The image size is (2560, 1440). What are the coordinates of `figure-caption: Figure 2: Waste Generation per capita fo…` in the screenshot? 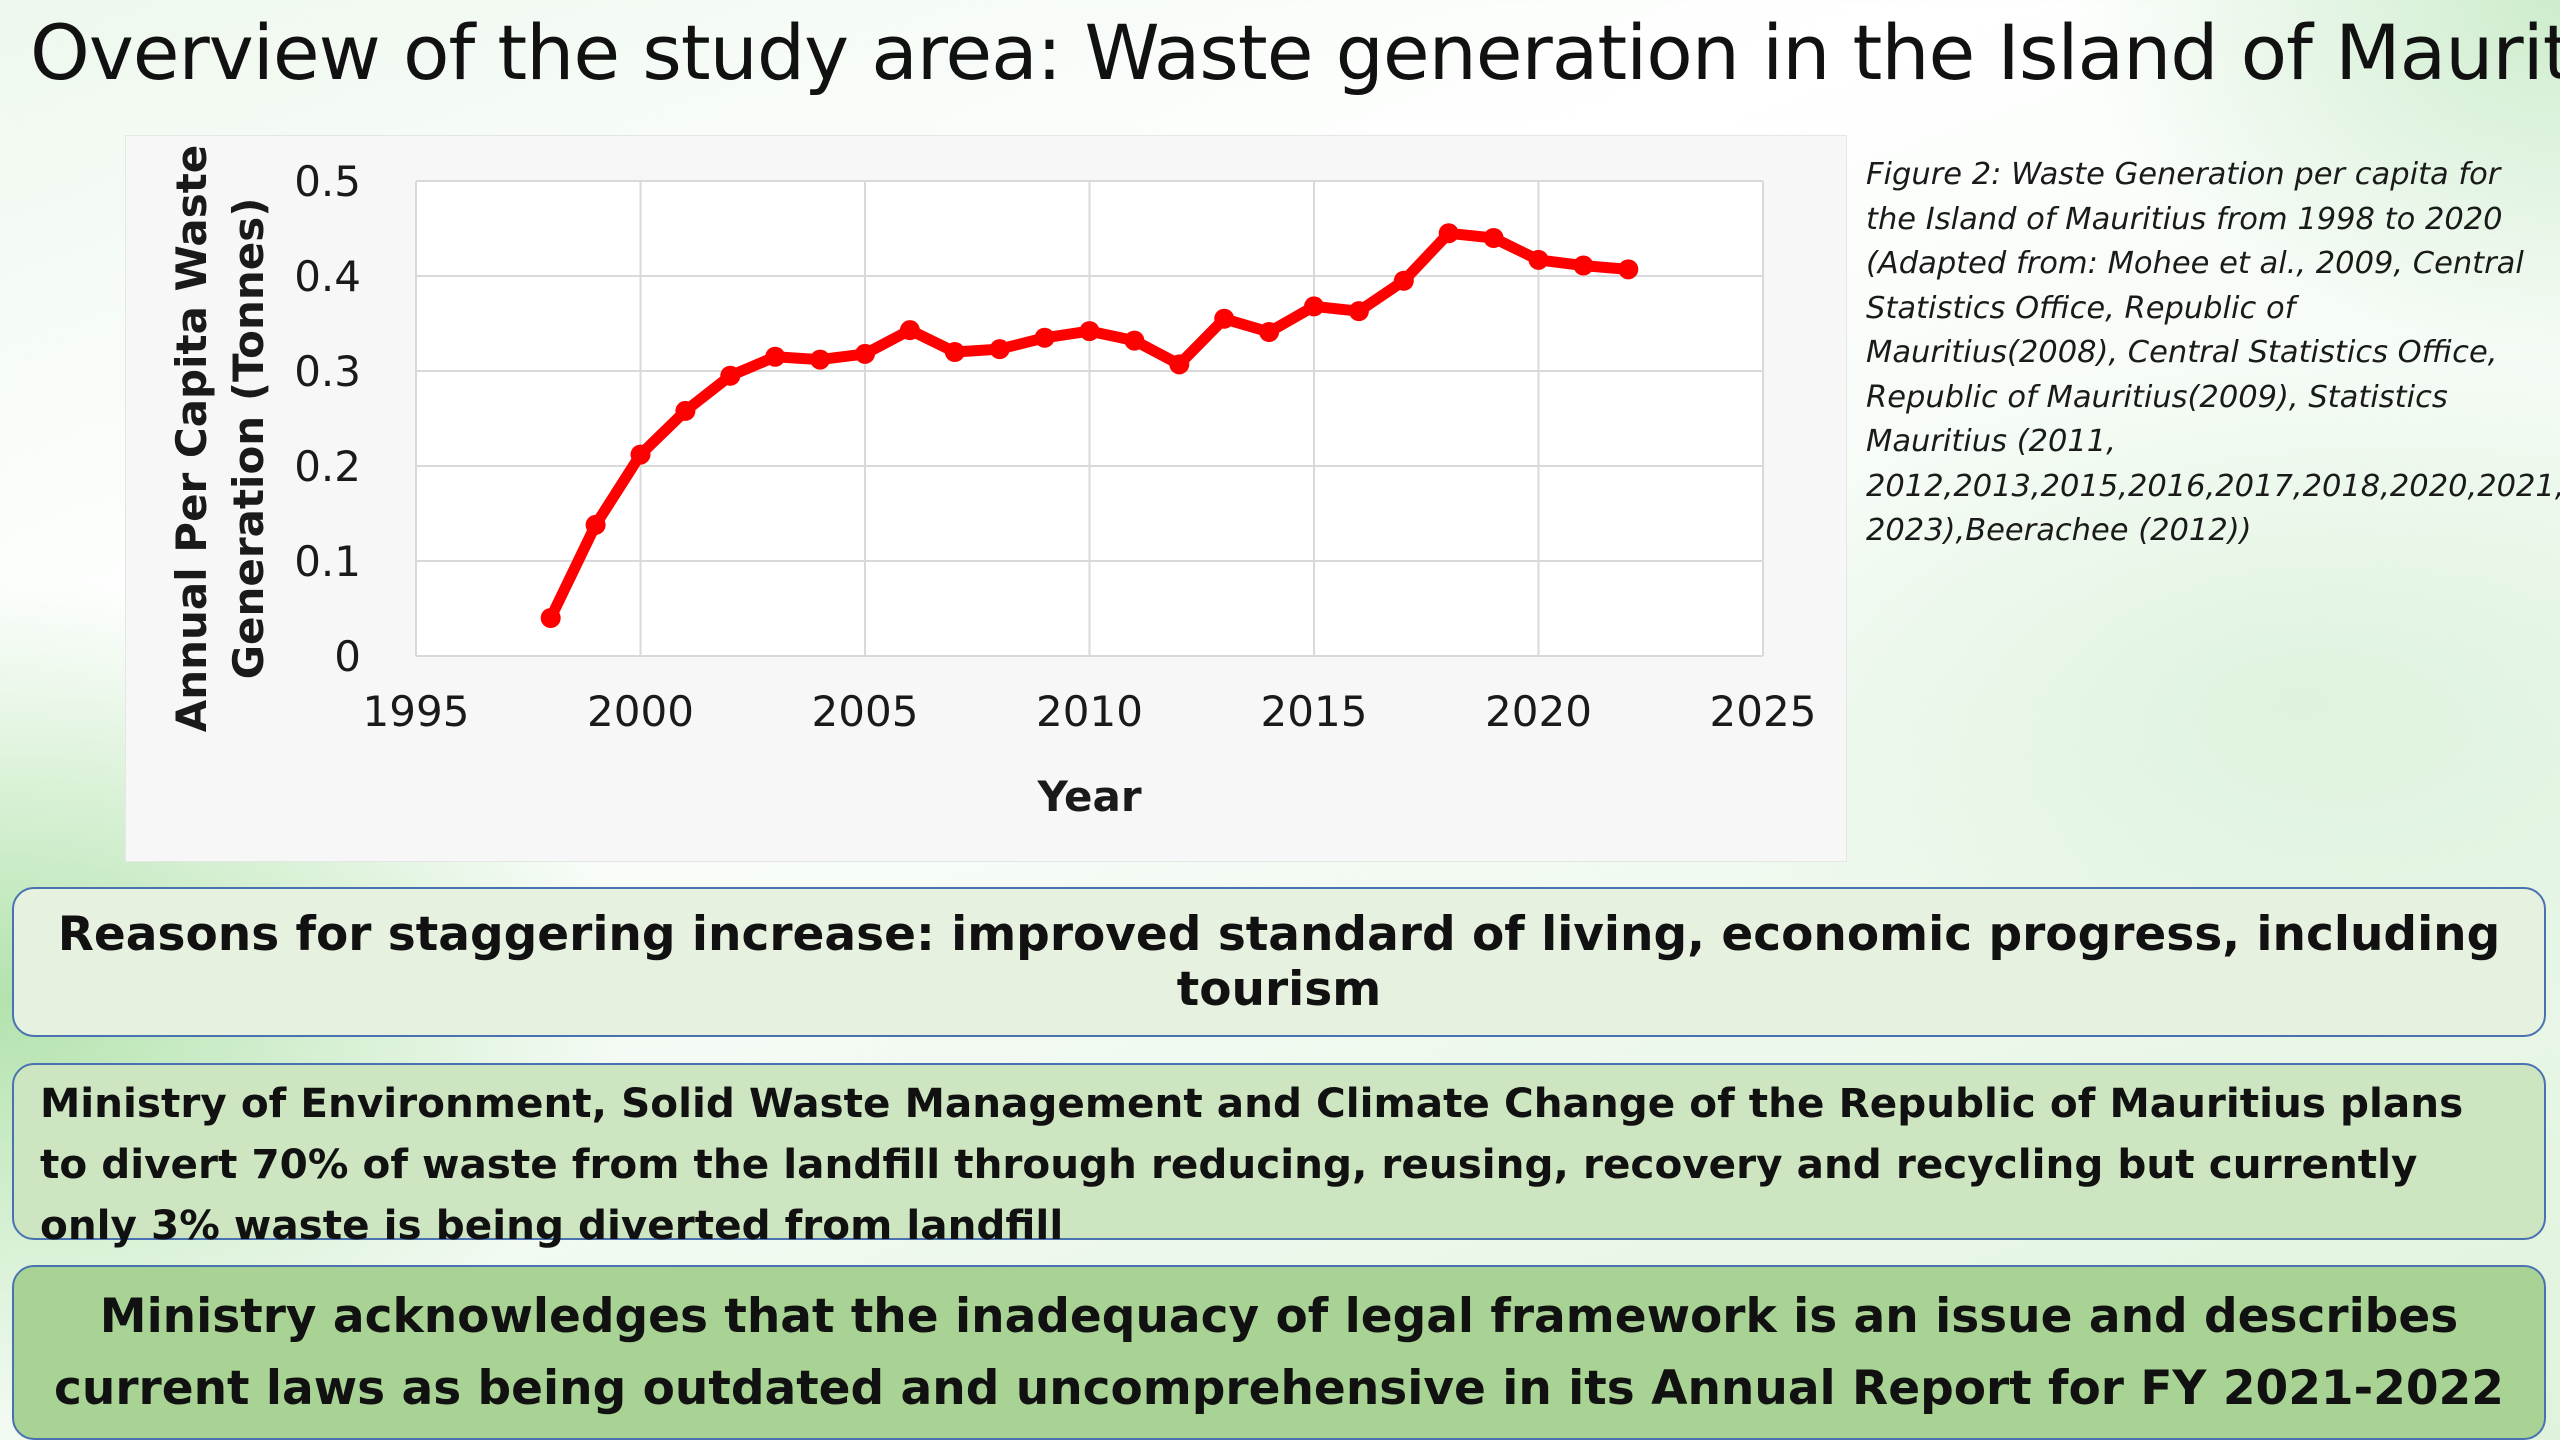 It's located at (2213, 352).